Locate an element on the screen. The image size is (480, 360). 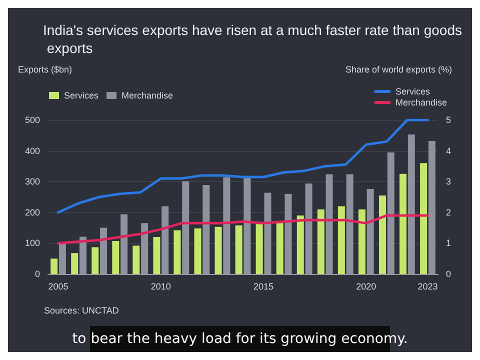
y-tick-label: 300 is located at coordinates (32, 181).